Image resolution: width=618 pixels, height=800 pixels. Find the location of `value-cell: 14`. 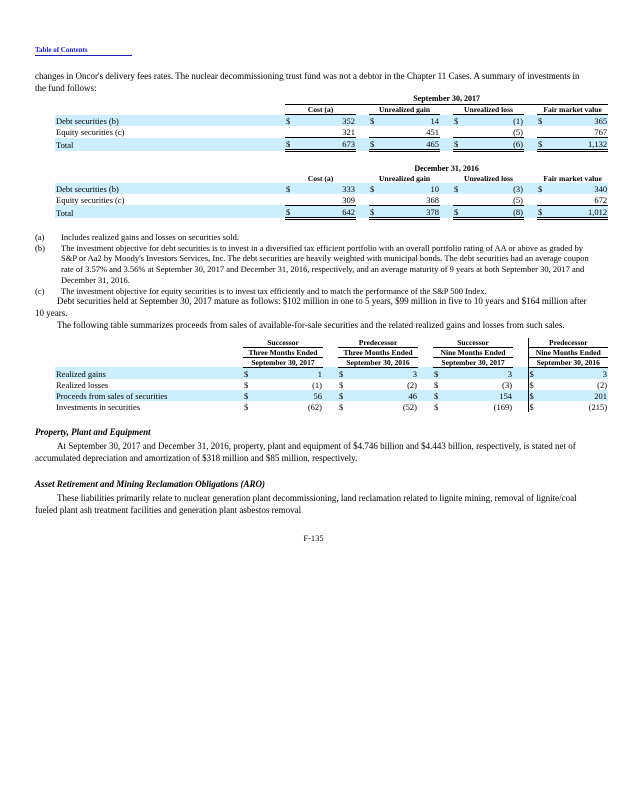

value-cell: 14 is located at coordinates (412, 120).